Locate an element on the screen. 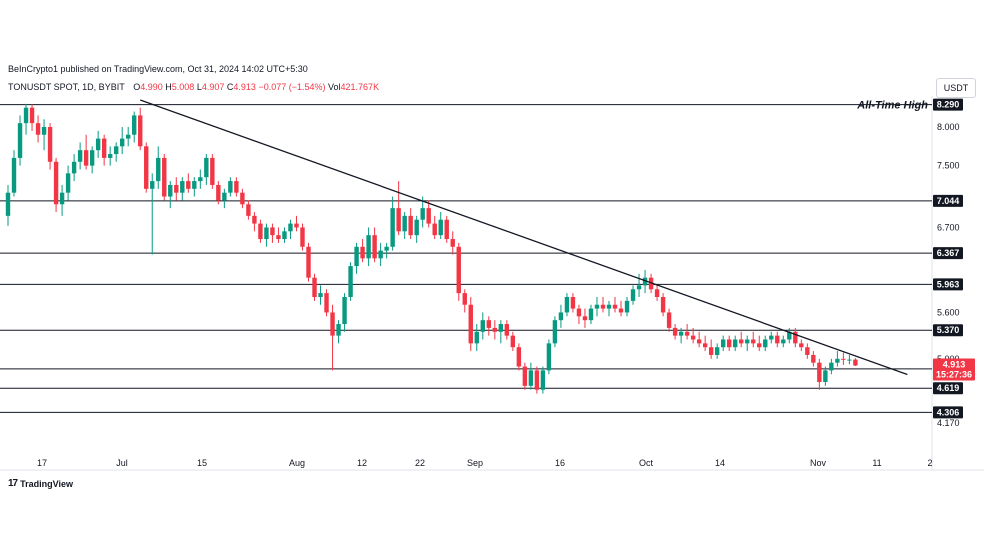  level-price-label: 8.290 is located at coordinates (948, 105).